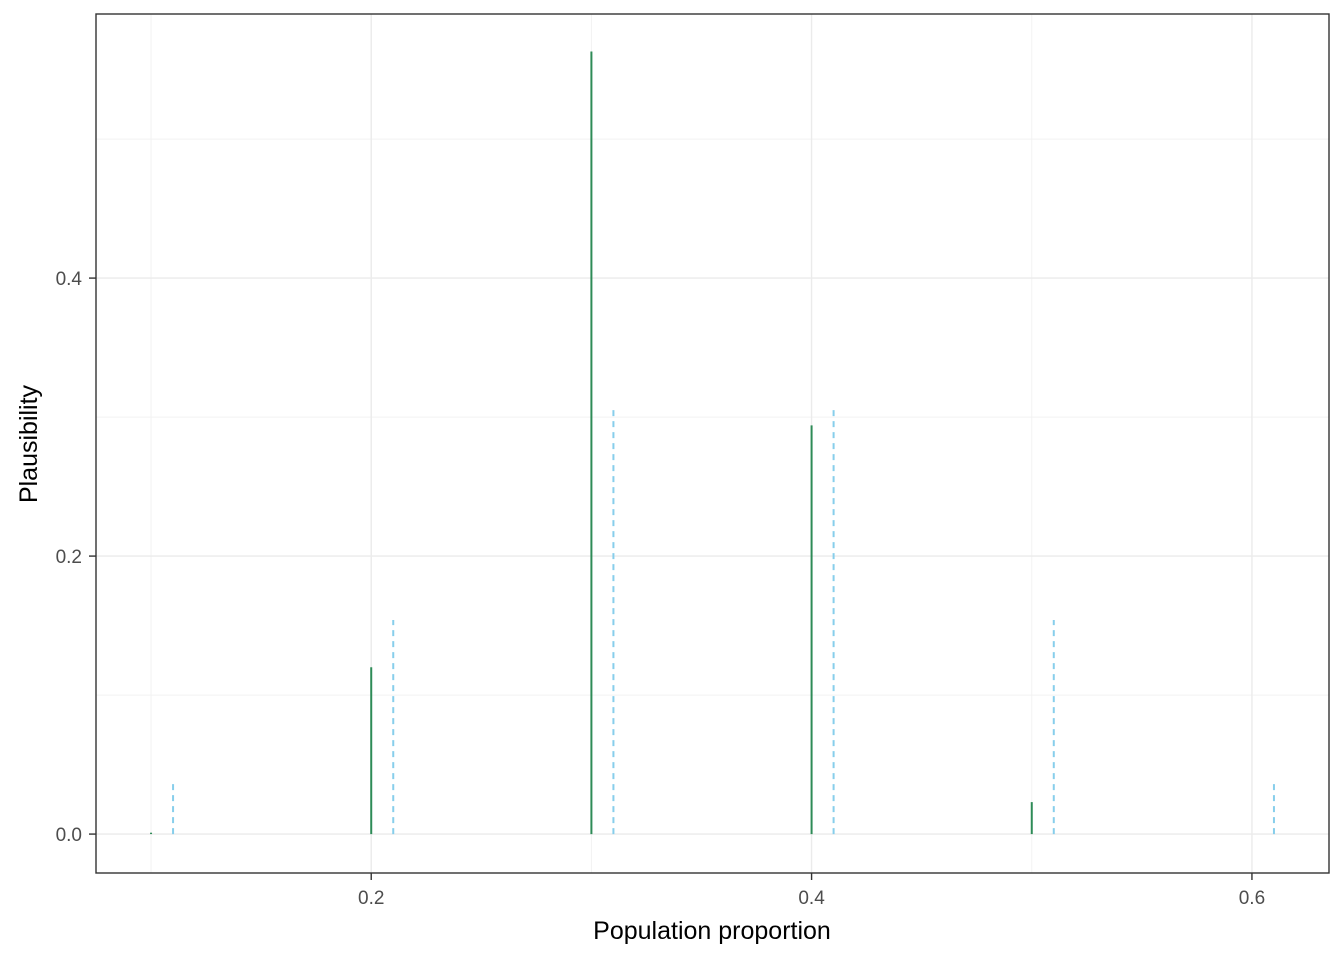  I want to click on y-tick-label: 0.2, so click(69, 557).